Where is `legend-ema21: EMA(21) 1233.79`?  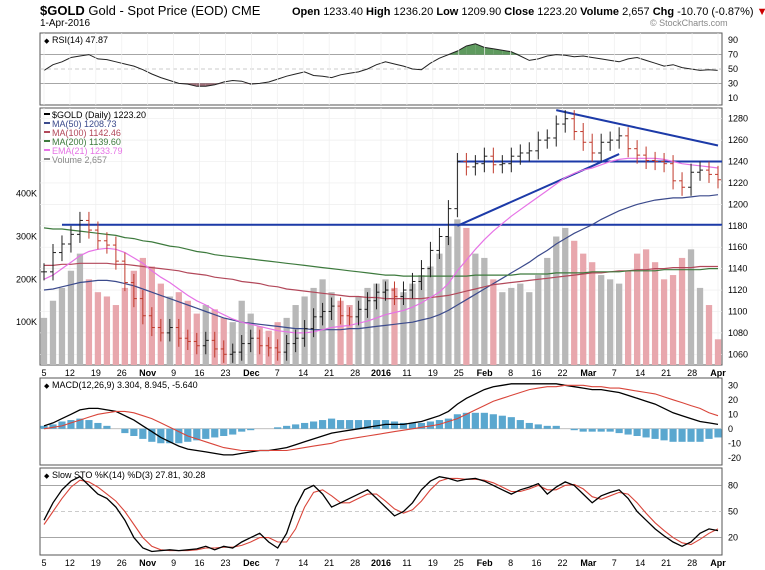
legend-ema21: EMA(21) 1233.79 is located at coordinates (87, 151).